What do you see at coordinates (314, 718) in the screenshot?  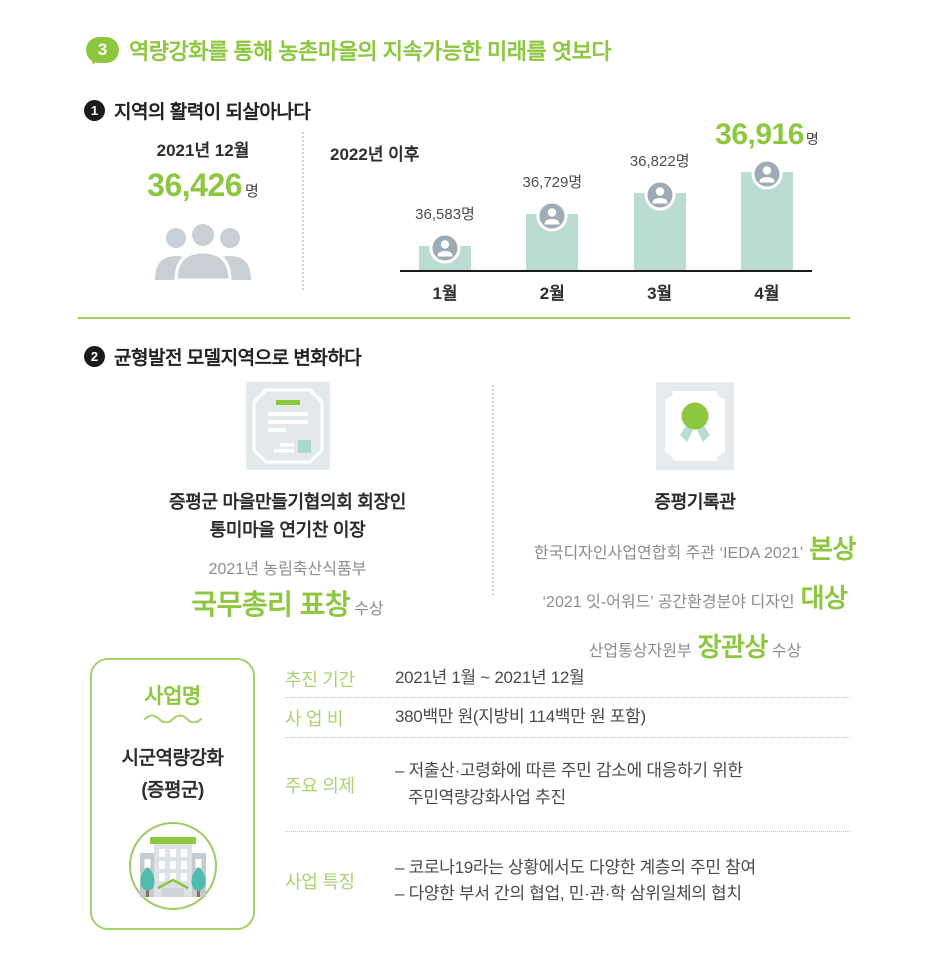 I see `row-label: 사 업 비` at bounding box center [314, 718].